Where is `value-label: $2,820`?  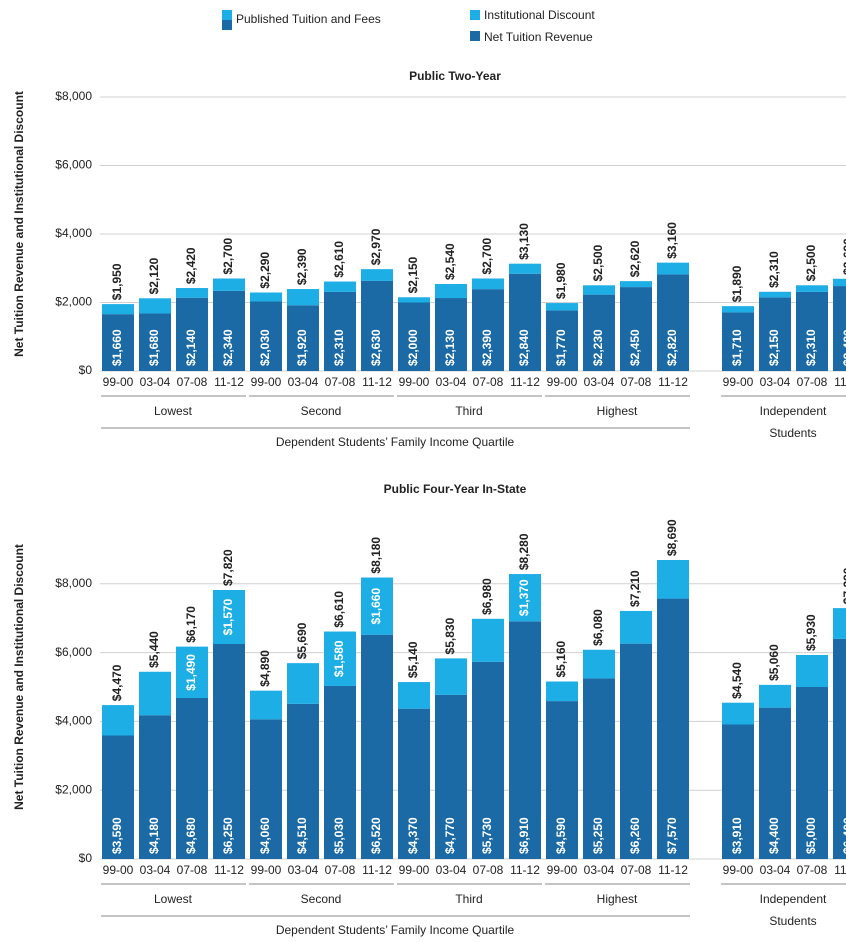 value-label: $2,820 is located at coordinates (672, 347).